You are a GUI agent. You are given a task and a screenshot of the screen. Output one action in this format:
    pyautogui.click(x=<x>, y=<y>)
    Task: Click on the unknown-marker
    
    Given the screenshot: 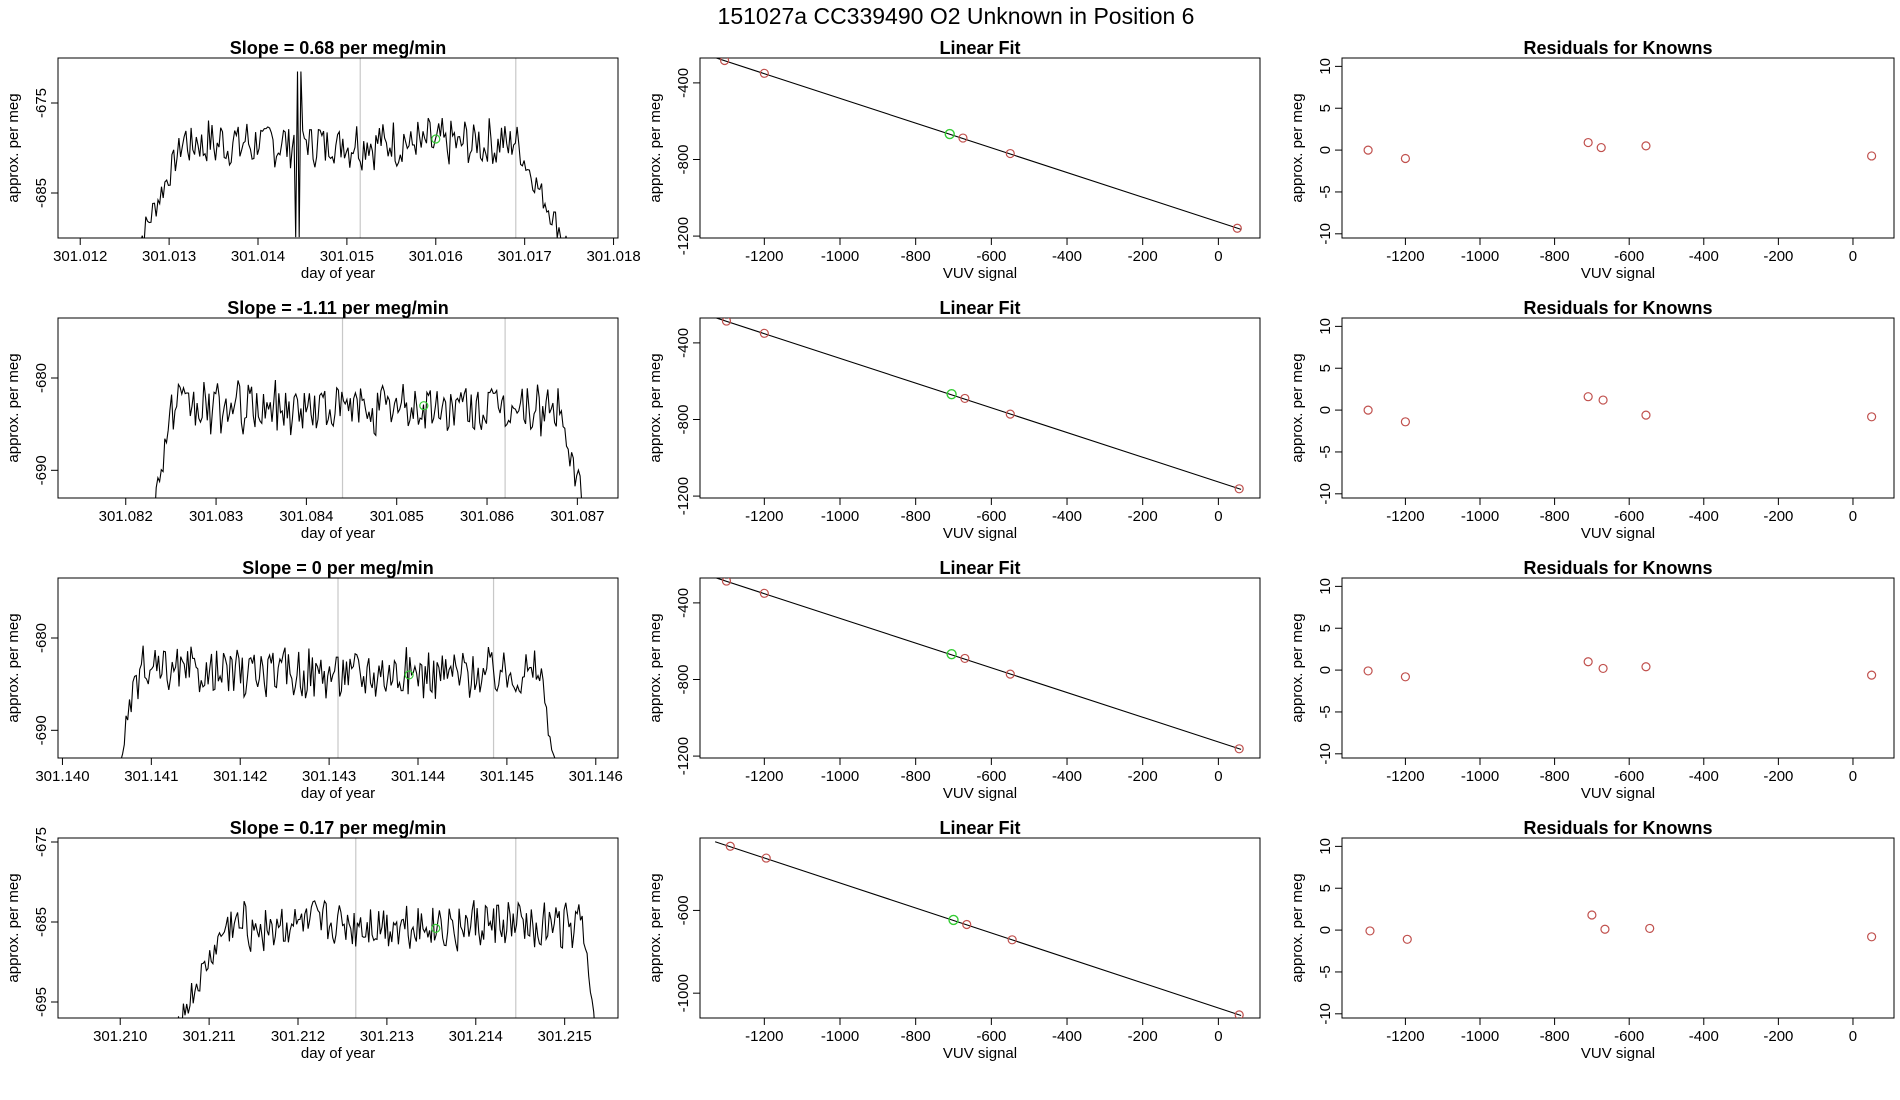 What is the action you would take?
    pyautogui.click(x=436, y=928)
    